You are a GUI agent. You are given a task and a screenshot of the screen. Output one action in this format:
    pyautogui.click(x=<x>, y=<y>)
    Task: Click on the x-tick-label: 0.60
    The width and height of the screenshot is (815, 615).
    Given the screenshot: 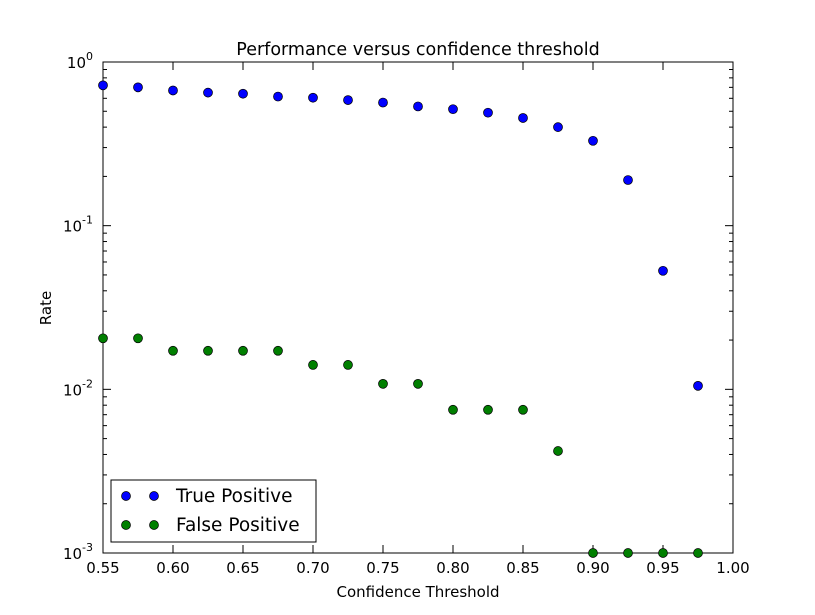 What is the action you would take?
    pyautogui.click(x=172, y=568)
    